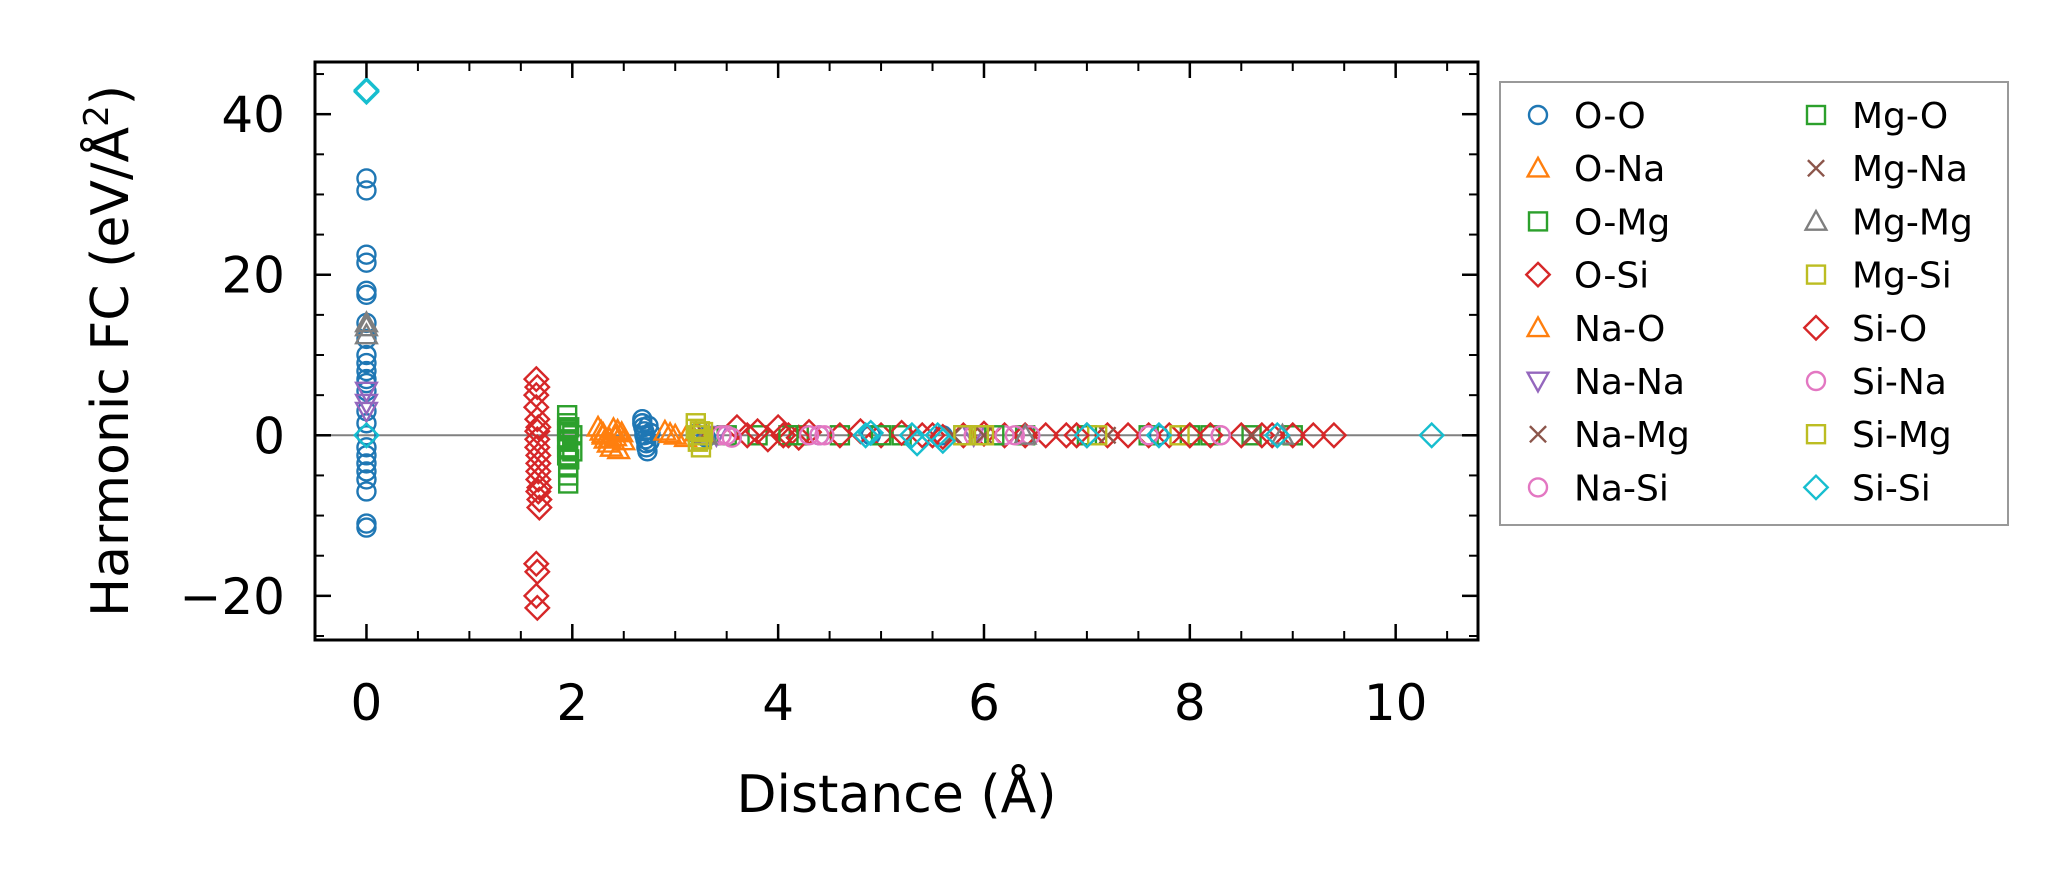 The image size is (2062, 883). I want to click on x-tick-label: 10, so click(1396, 703).